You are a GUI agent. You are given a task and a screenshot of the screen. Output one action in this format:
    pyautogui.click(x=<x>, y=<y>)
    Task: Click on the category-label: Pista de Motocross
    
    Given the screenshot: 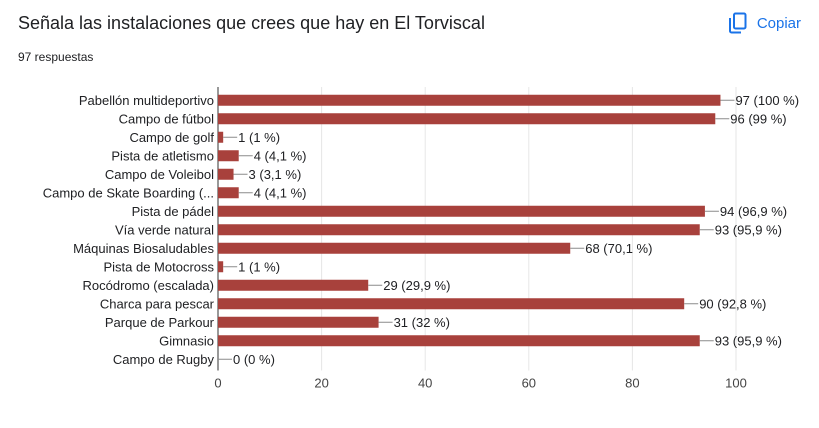 What is the action you would take?
    pyautogui.click(x=158, y=266)
    